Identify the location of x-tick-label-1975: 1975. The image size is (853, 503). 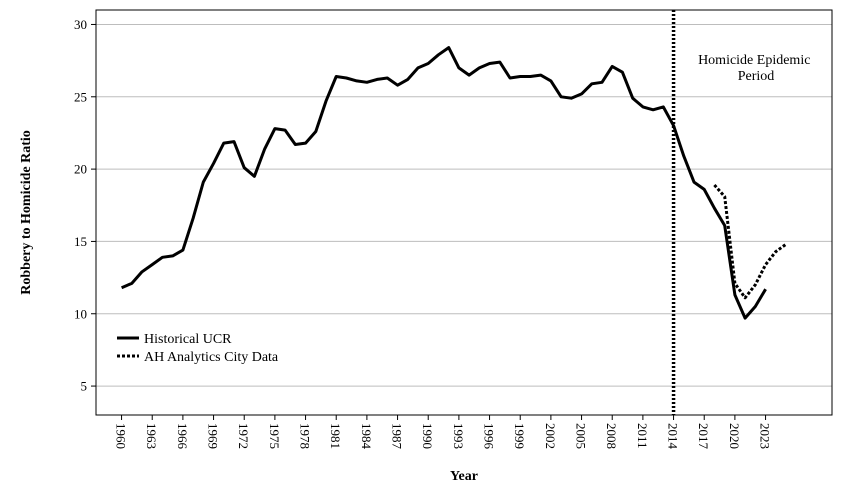
(274, 436).